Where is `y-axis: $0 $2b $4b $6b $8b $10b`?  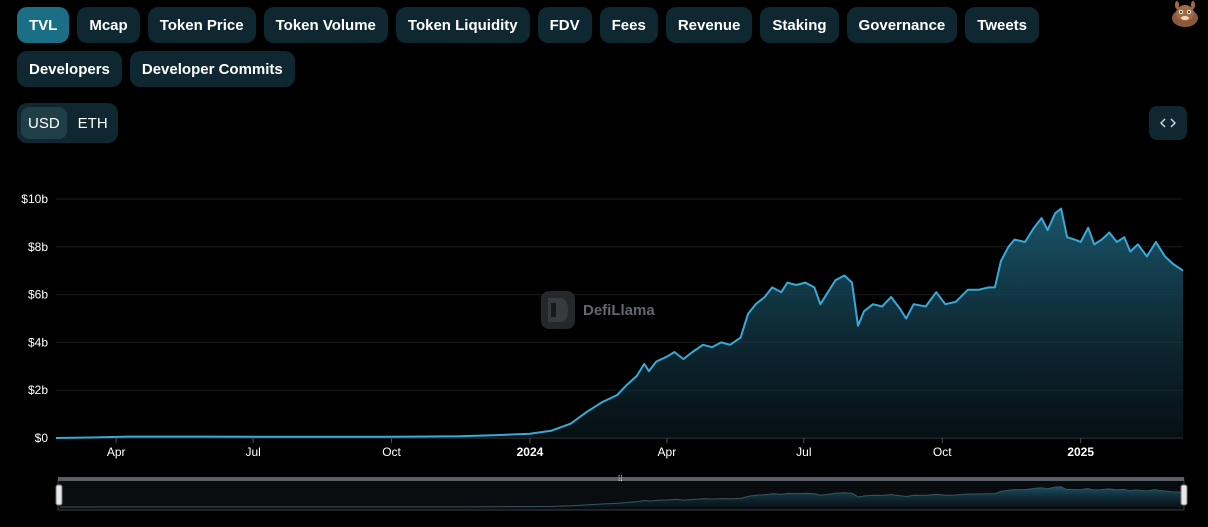 y-axis: $0 $2b $4b $6b $8b $10b is located at coordinates (34, 318).